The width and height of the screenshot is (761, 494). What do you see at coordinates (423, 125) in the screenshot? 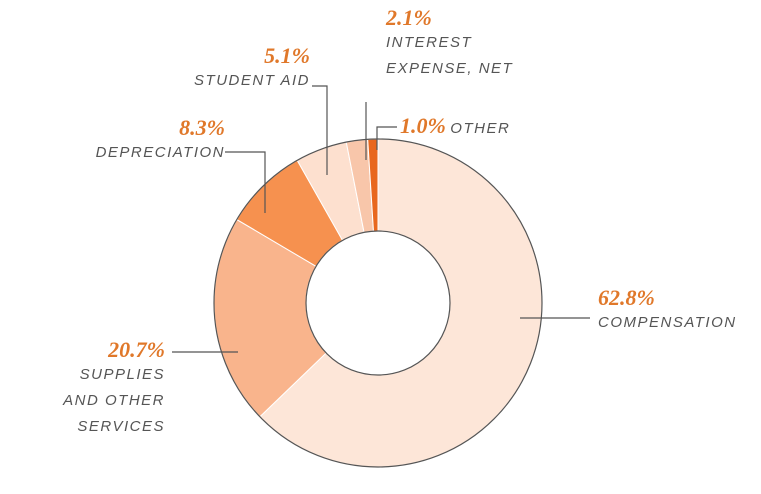
I see `value-label: 1.0%` at bounding box center [423, 125].